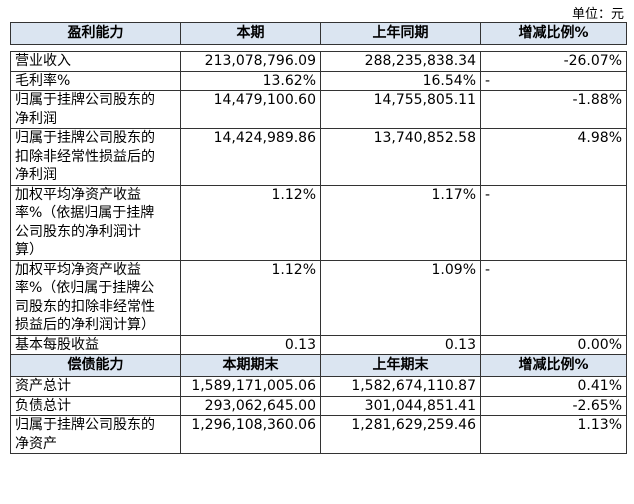 This screenshot has height=504, width=634. Describe the element at coordinates (400, 405) in the screenshot. I see `value-cell: 301,044,851.41` at that location.